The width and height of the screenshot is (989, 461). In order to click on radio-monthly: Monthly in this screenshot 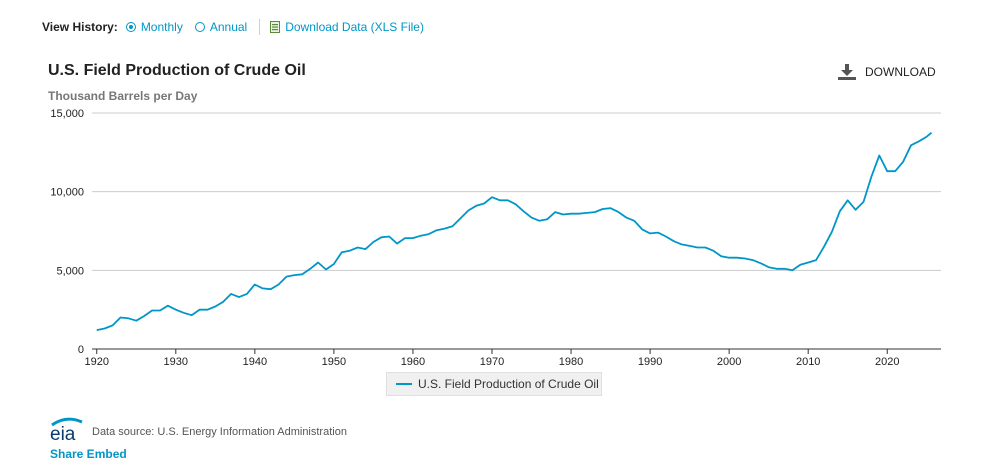, I will do `click(154, 27)`.